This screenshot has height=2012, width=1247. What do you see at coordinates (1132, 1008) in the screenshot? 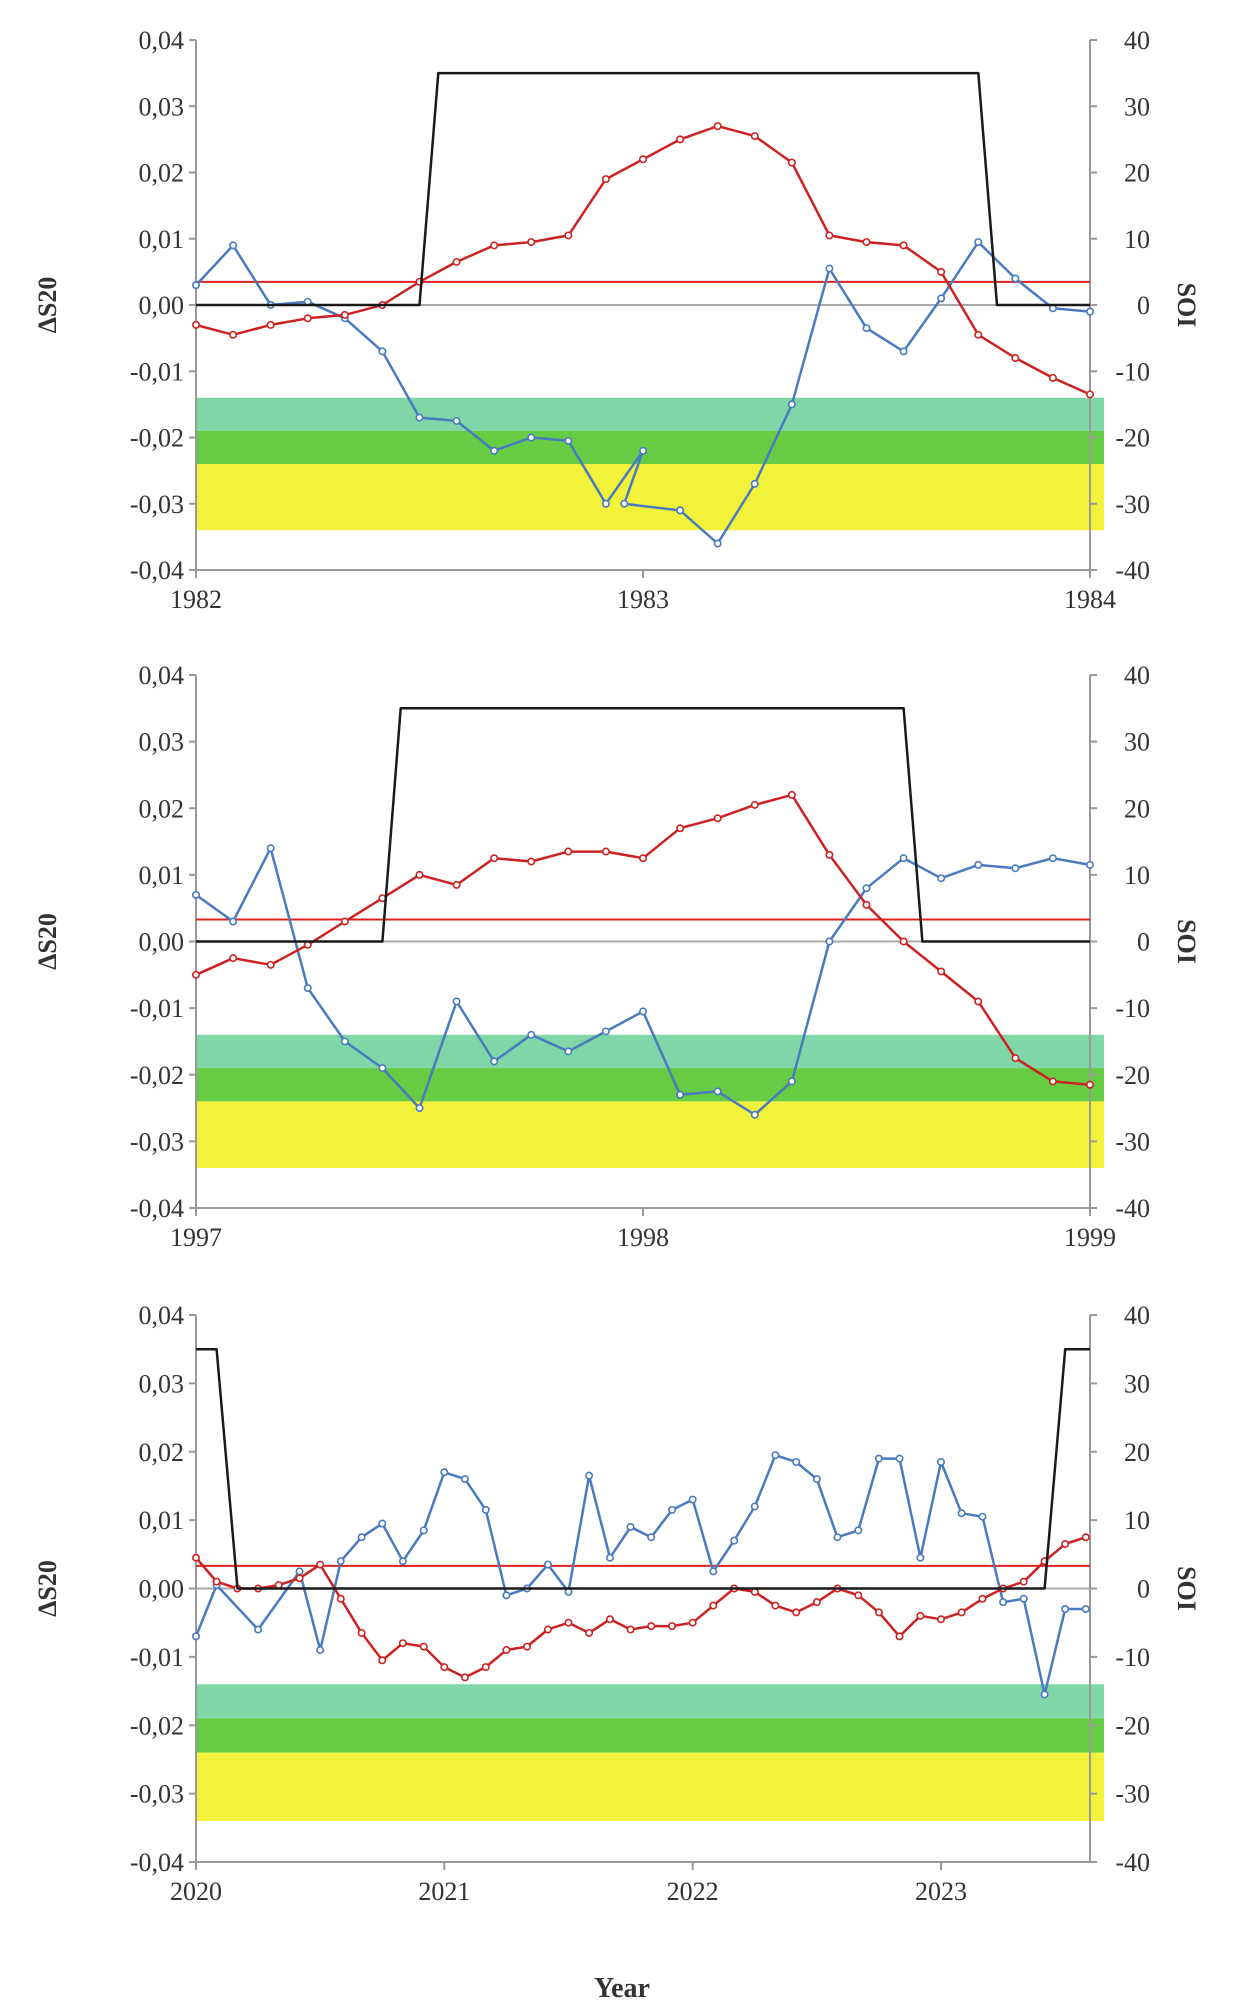
I see `right-tick-label: -10` at bounding box center [1132, 1008].